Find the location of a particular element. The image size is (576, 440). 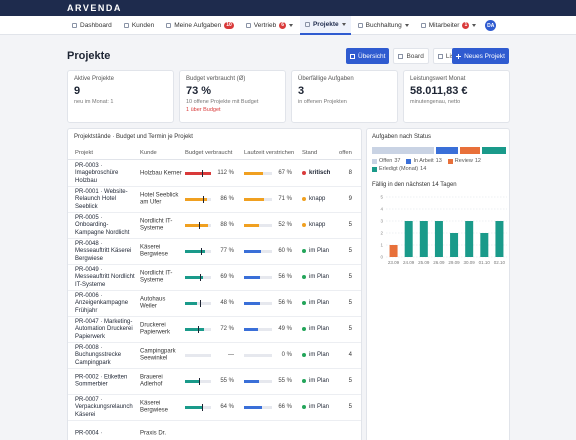

nav-item: Meine Aufgaben 10 is located at coordinates (200, 25).